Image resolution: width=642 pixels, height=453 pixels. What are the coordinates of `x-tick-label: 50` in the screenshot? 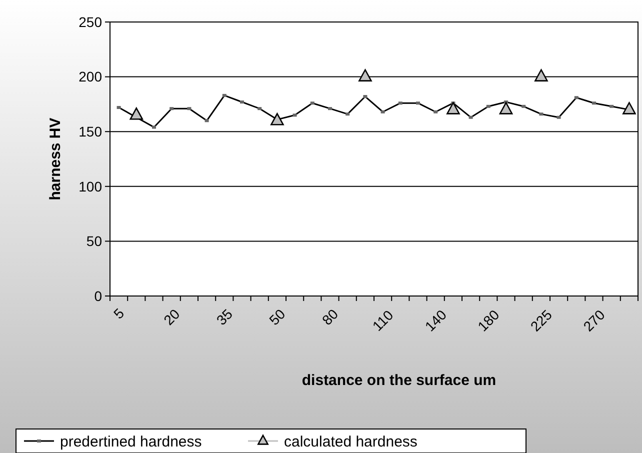 It's located at (277, 317).